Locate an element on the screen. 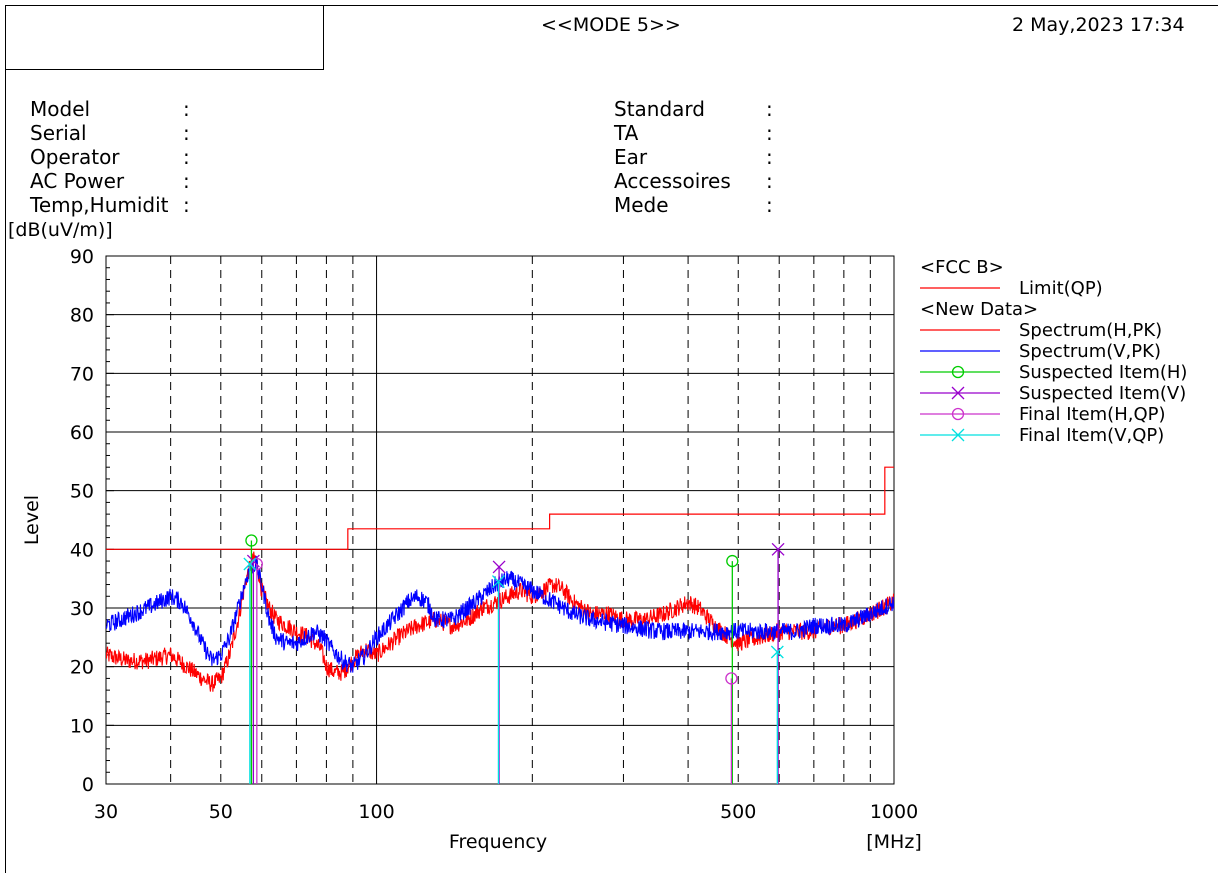  y-tick-label: 80 is located at coordinates (82, 316).